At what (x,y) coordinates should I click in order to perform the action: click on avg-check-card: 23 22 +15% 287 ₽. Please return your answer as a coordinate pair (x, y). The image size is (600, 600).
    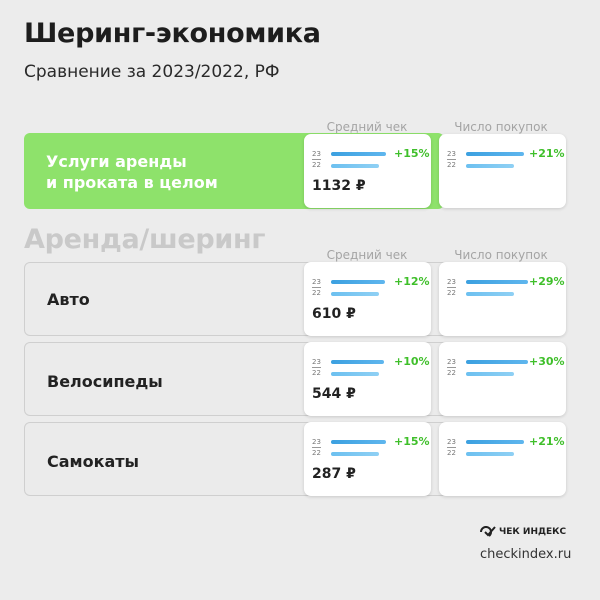
    Looking at the image, I should click on (367, 459).